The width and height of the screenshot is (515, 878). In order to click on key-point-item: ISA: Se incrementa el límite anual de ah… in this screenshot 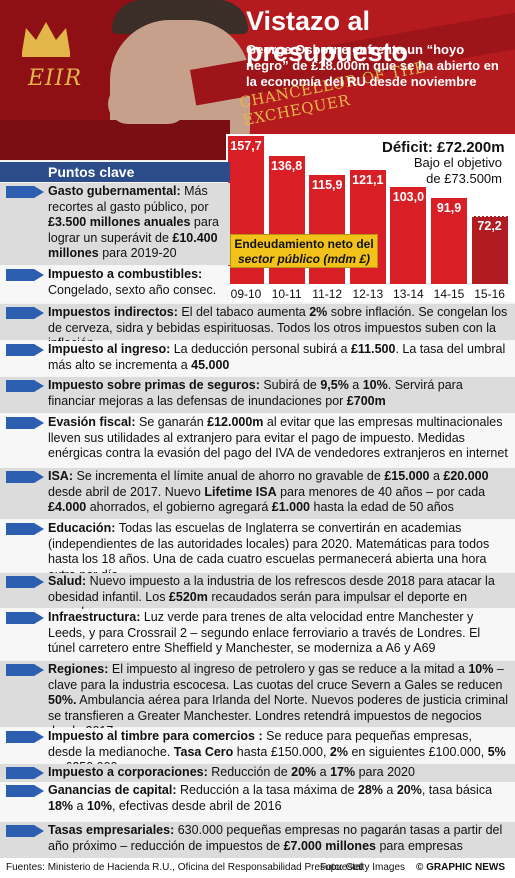, I will do `click(257, 493)`.